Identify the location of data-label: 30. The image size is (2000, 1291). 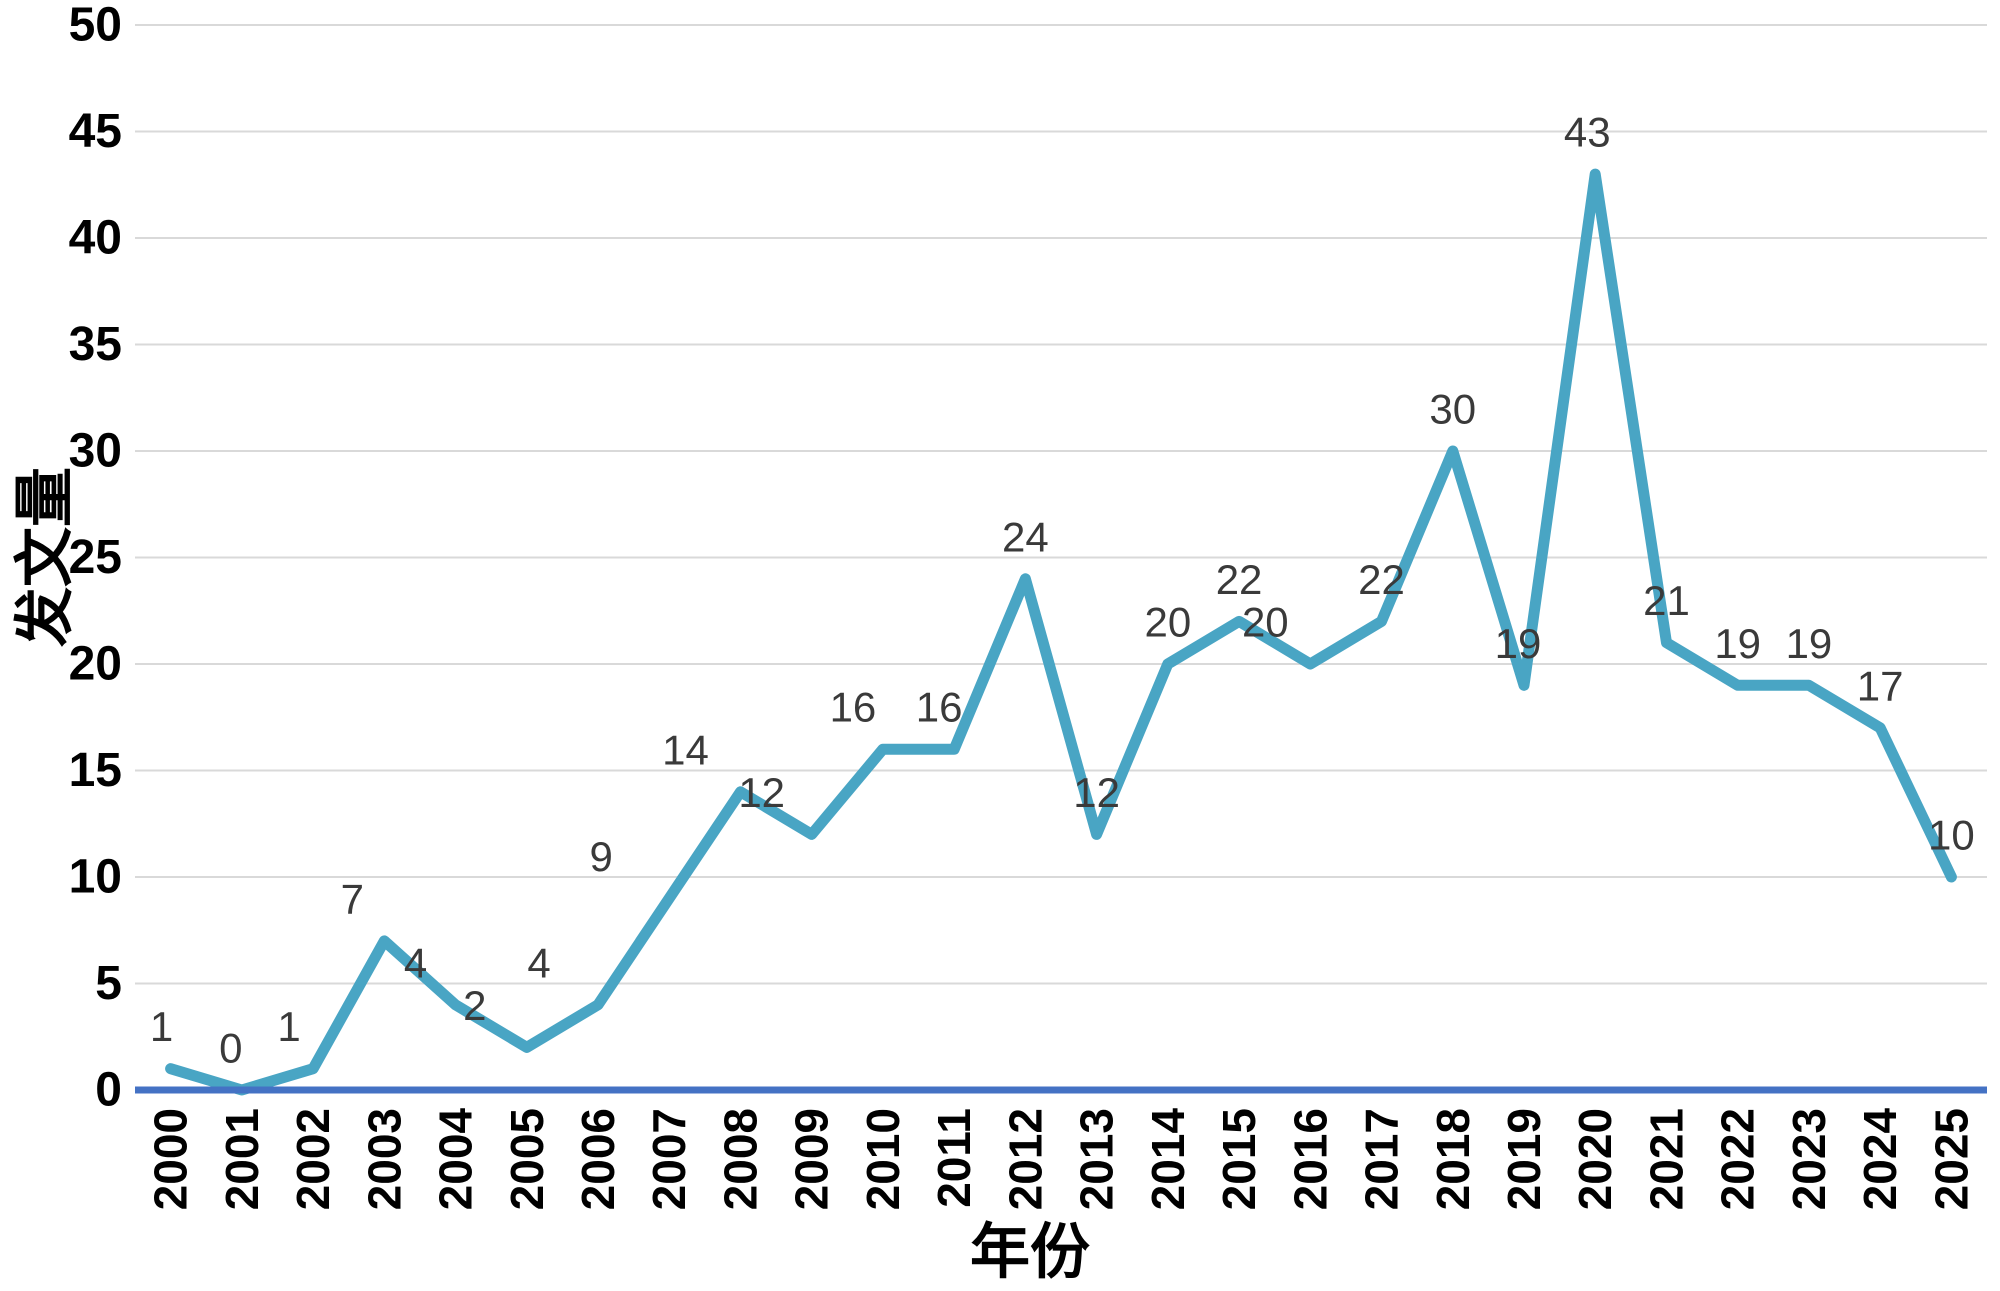
(1452, 409).